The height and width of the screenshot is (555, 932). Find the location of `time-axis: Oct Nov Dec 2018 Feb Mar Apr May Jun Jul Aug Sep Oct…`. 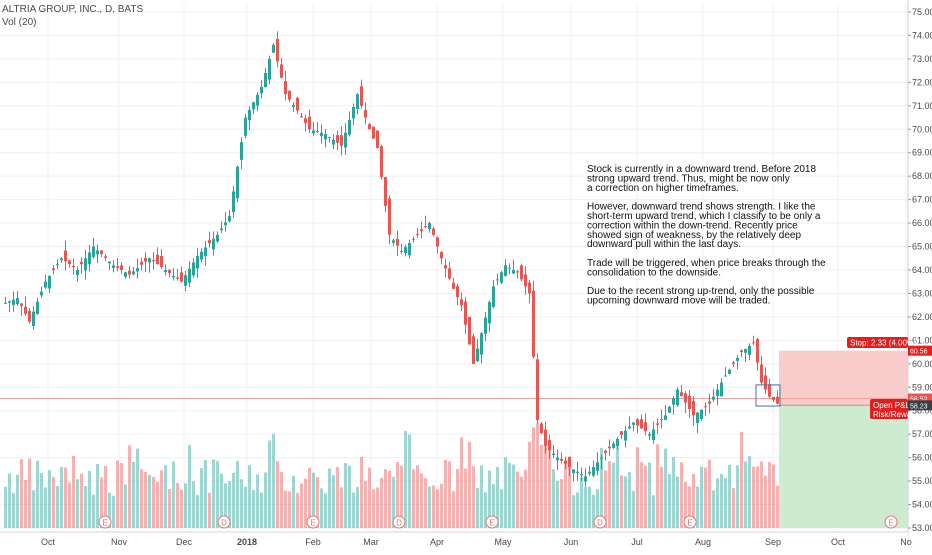

time-axis: Oct Nov Dec 2018 Feb Mar Apr May Jun Jul Aug Sep Oct… is located at coordinates (456, 540).